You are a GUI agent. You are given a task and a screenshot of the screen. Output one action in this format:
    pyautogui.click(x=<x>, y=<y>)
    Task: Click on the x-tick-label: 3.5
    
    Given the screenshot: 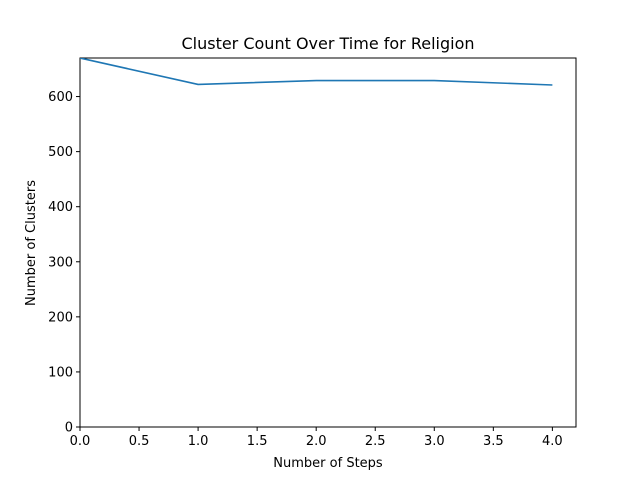 What is the action you would take?
    pyautogui.click(x=493, y=441)
    